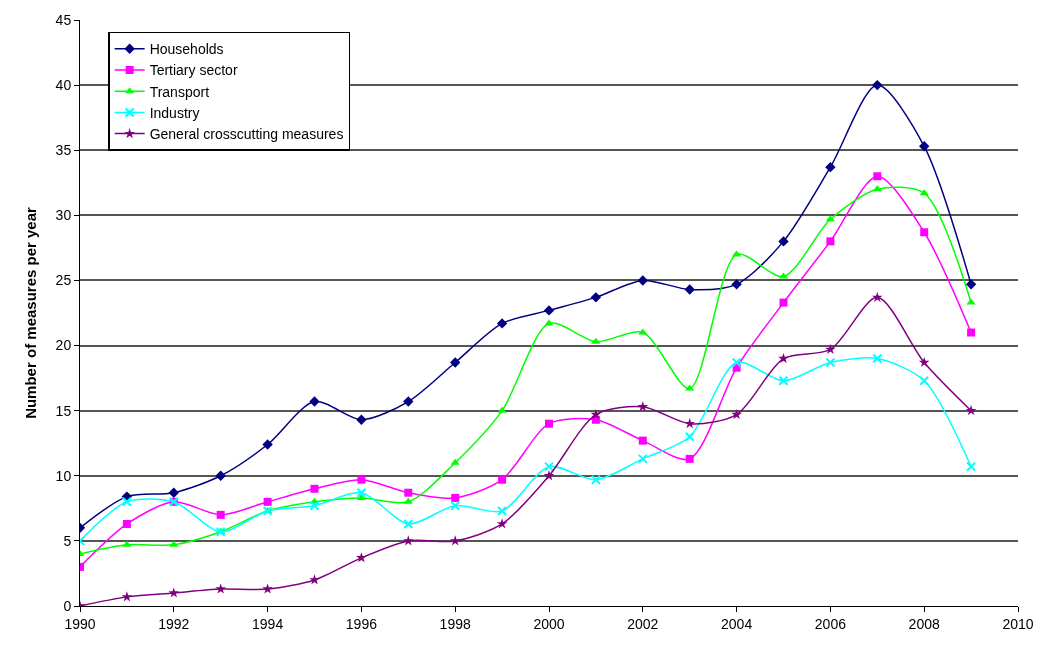  I want to click on x-tick-label: 2008, so click(924, 623).